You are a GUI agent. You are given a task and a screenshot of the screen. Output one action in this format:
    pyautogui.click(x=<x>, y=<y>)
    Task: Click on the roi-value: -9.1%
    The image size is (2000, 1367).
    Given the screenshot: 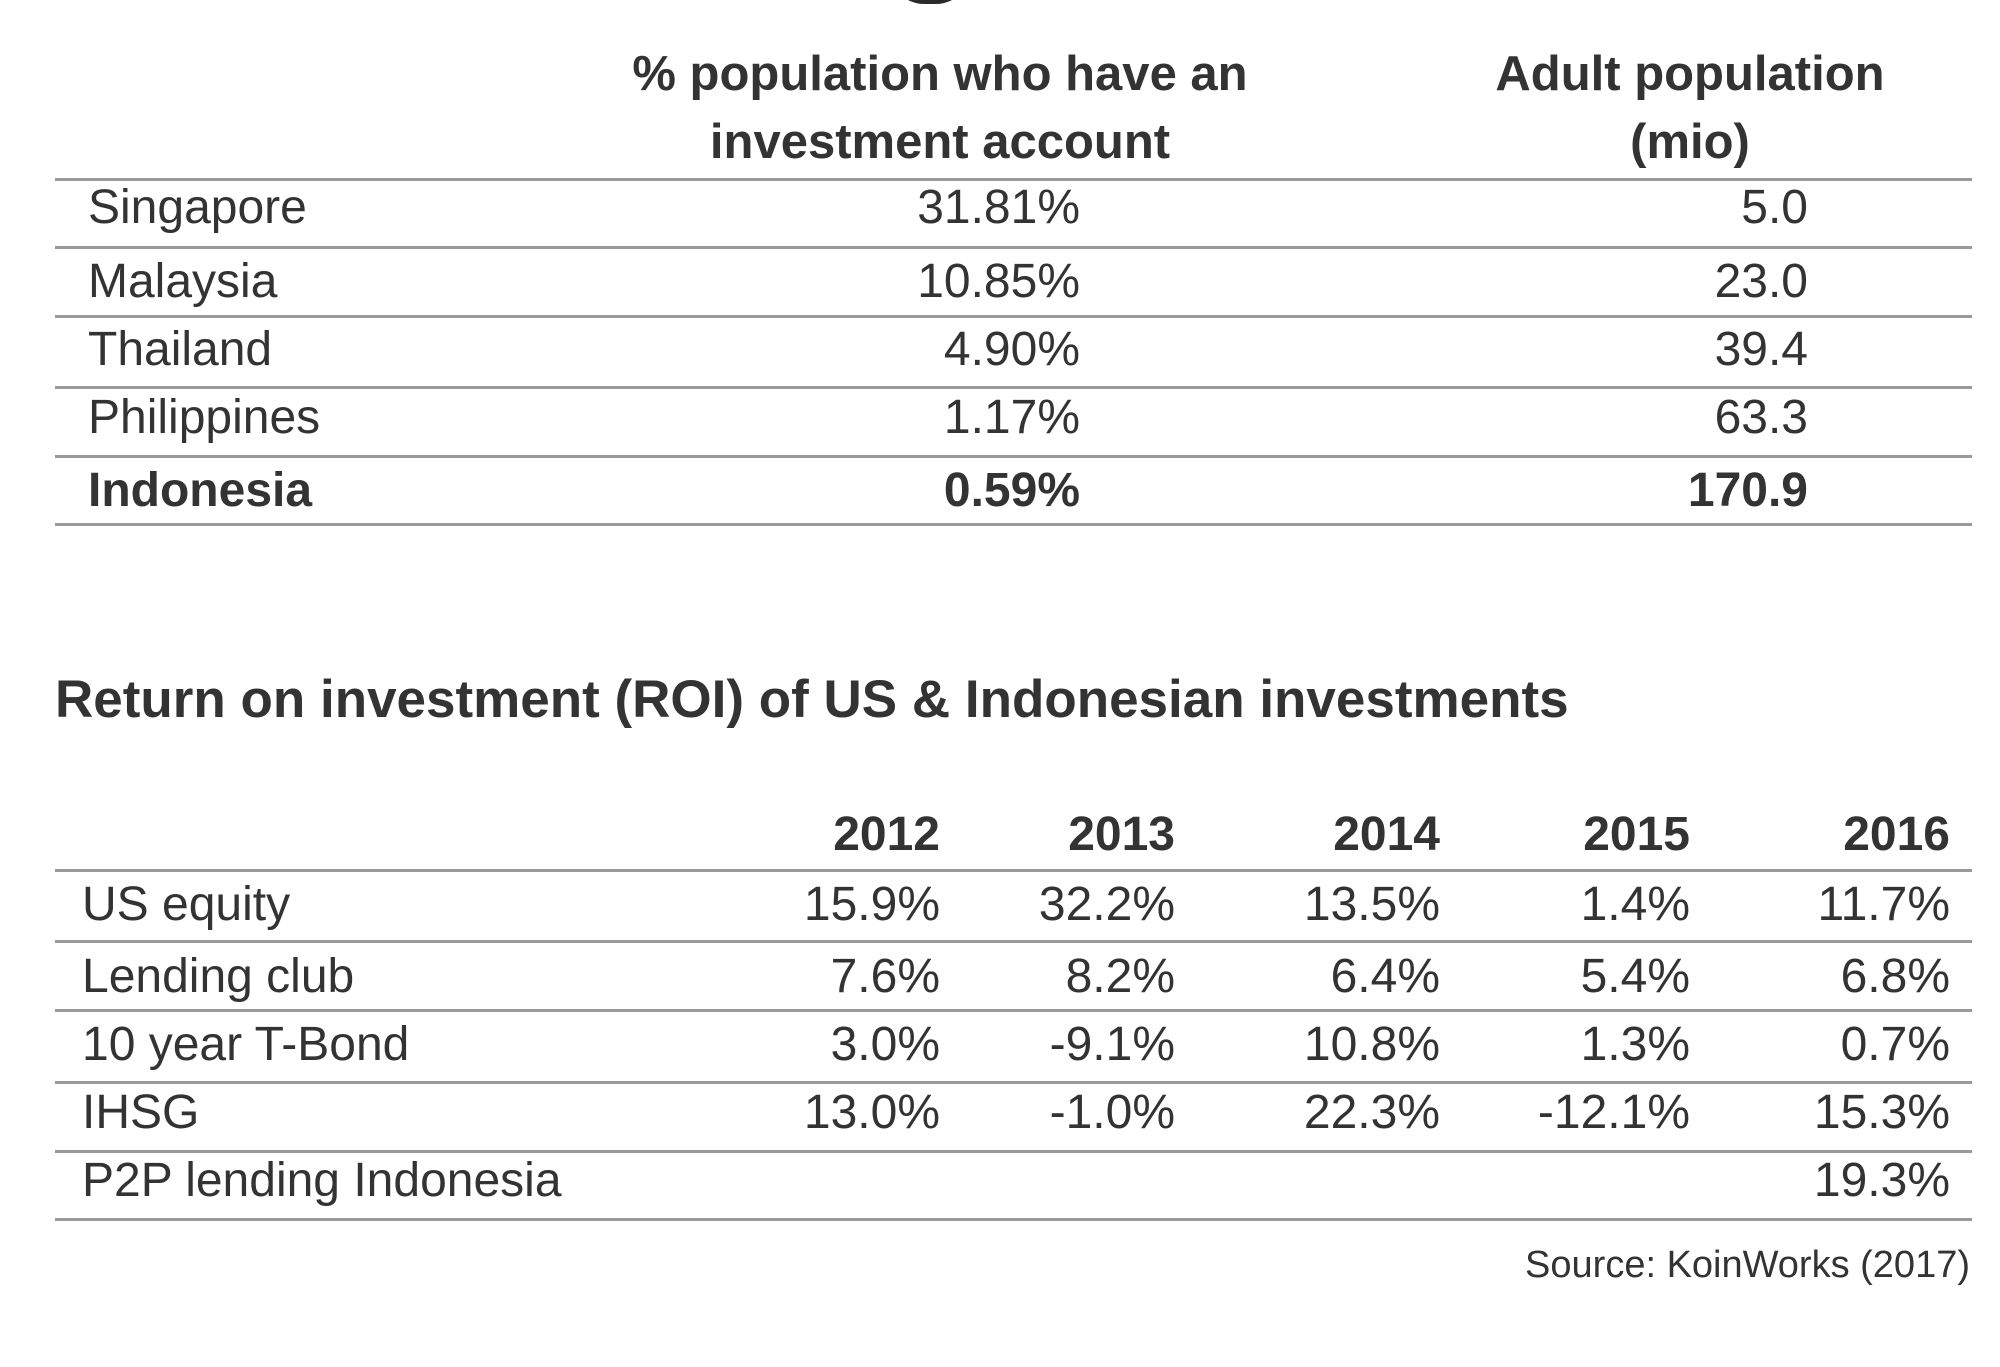 What is the action you would take?
    pyautogui.click(x=1112, y=1044)
    